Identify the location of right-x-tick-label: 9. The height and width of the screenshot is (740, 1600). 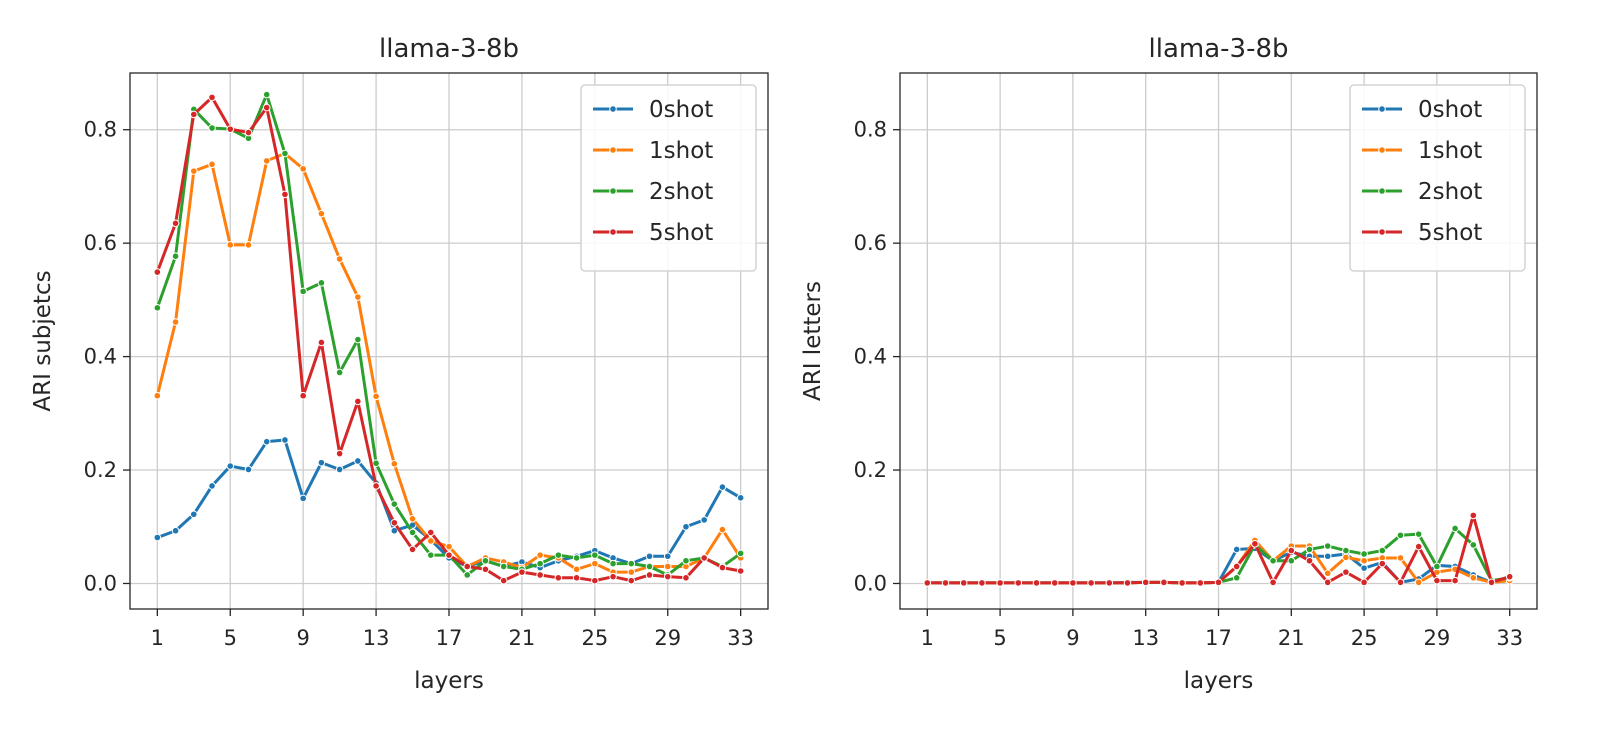
(1072, 638).